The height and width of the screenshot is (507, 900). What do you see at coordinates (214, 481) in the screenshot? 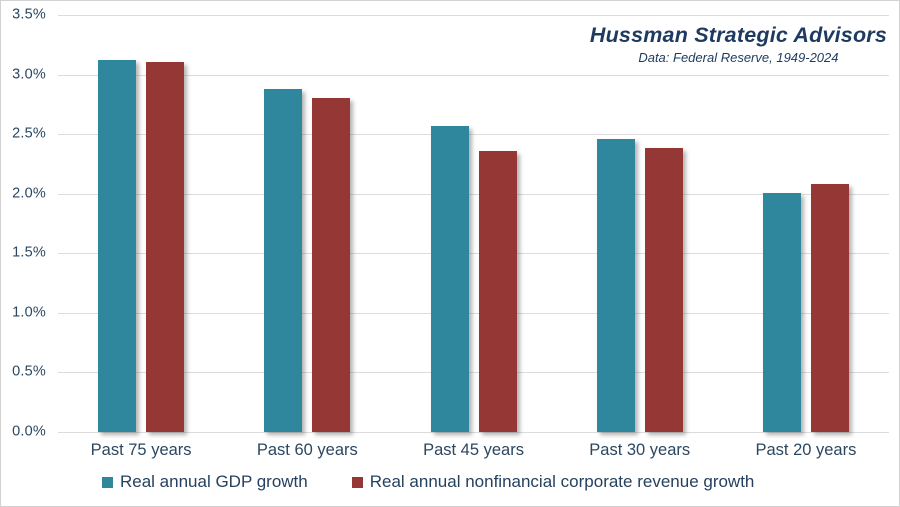
I see `legend-label: Real annual GDP growth` at bounding box center [214, 481].